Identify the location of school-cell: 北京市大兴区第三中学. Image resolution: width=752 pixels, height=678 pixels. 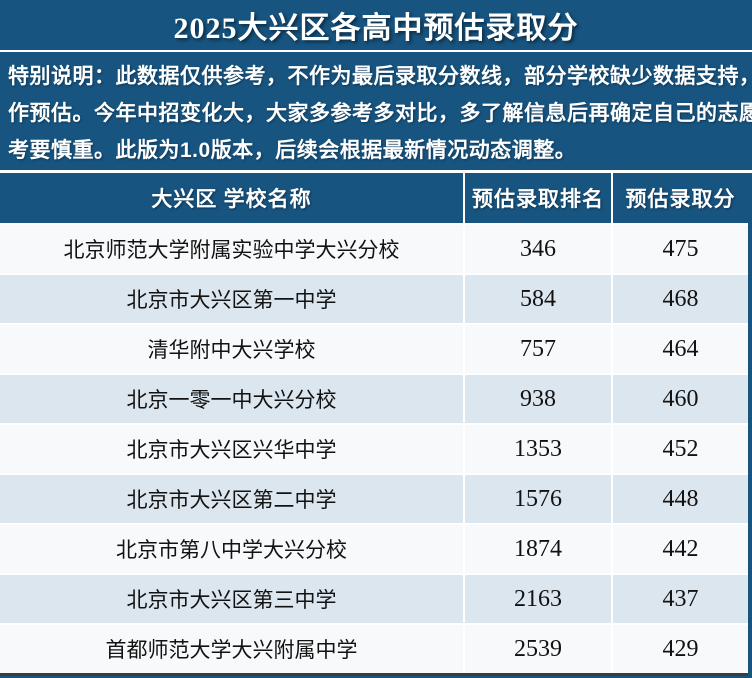
(231, 599).